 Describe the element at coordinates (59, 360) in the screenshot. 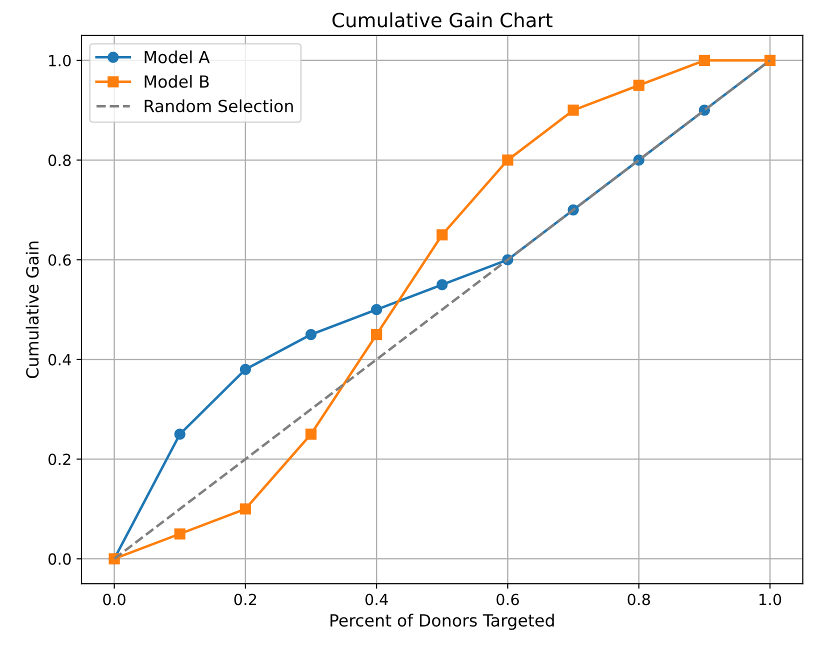

I see `y-tick-label: 0.4` at that location.